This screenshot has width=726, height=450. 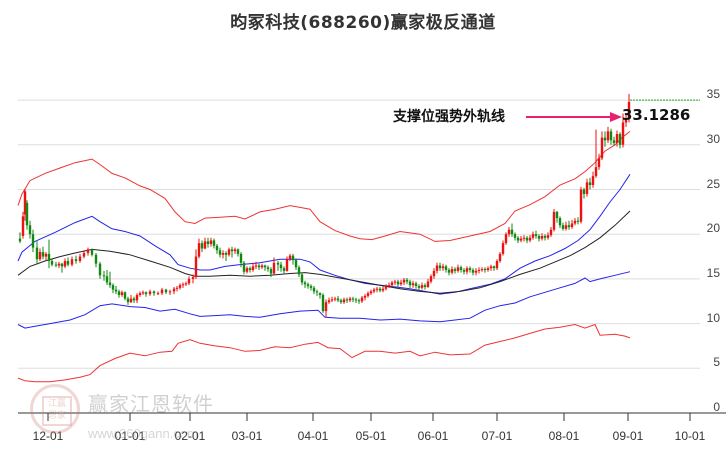 What do you see at coordinates (371, 436) in the screenshot?
I see `x-tick-label: 05-01` at bounding box center [371, 436].